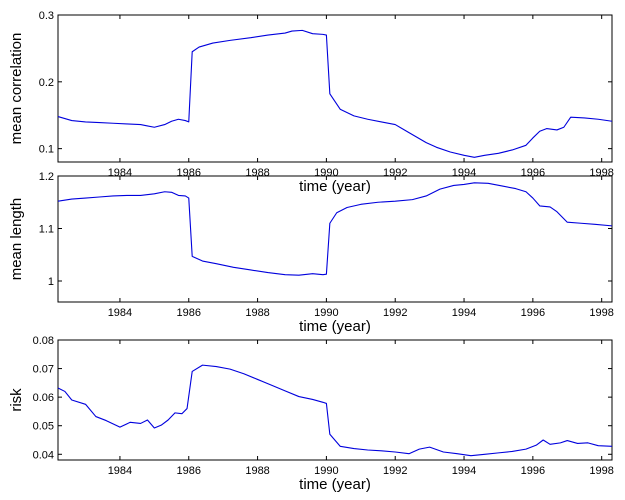  Describe the element at coordinates (46, 16) in the screenshot. I see `y-tick-label: 0.3` at that location.